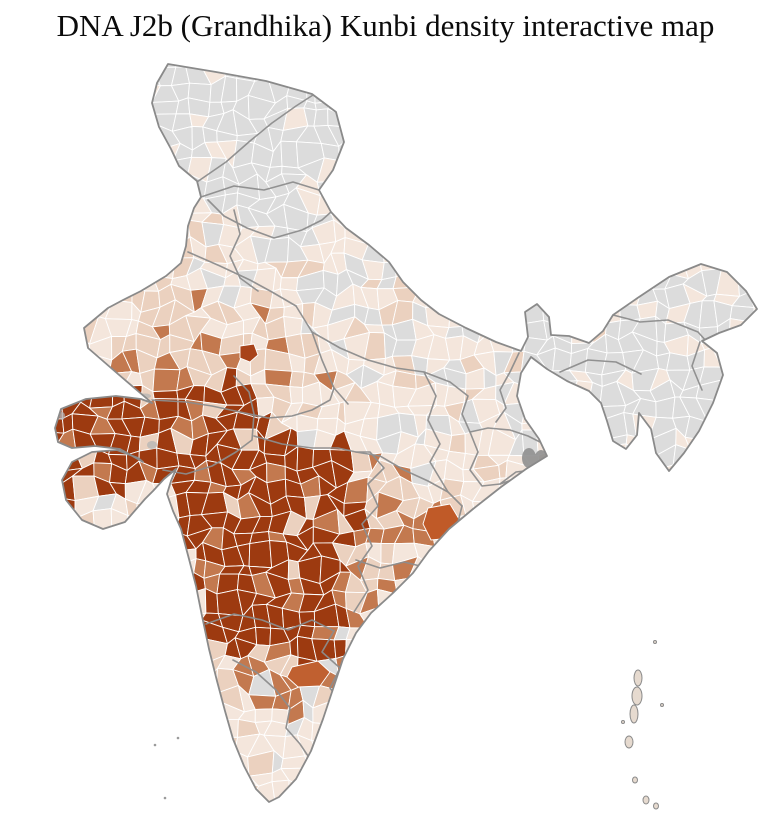 The height and width of the screenshot is (814, 771). I want to click on andaman-nicobar-islands, so click(642, 725).